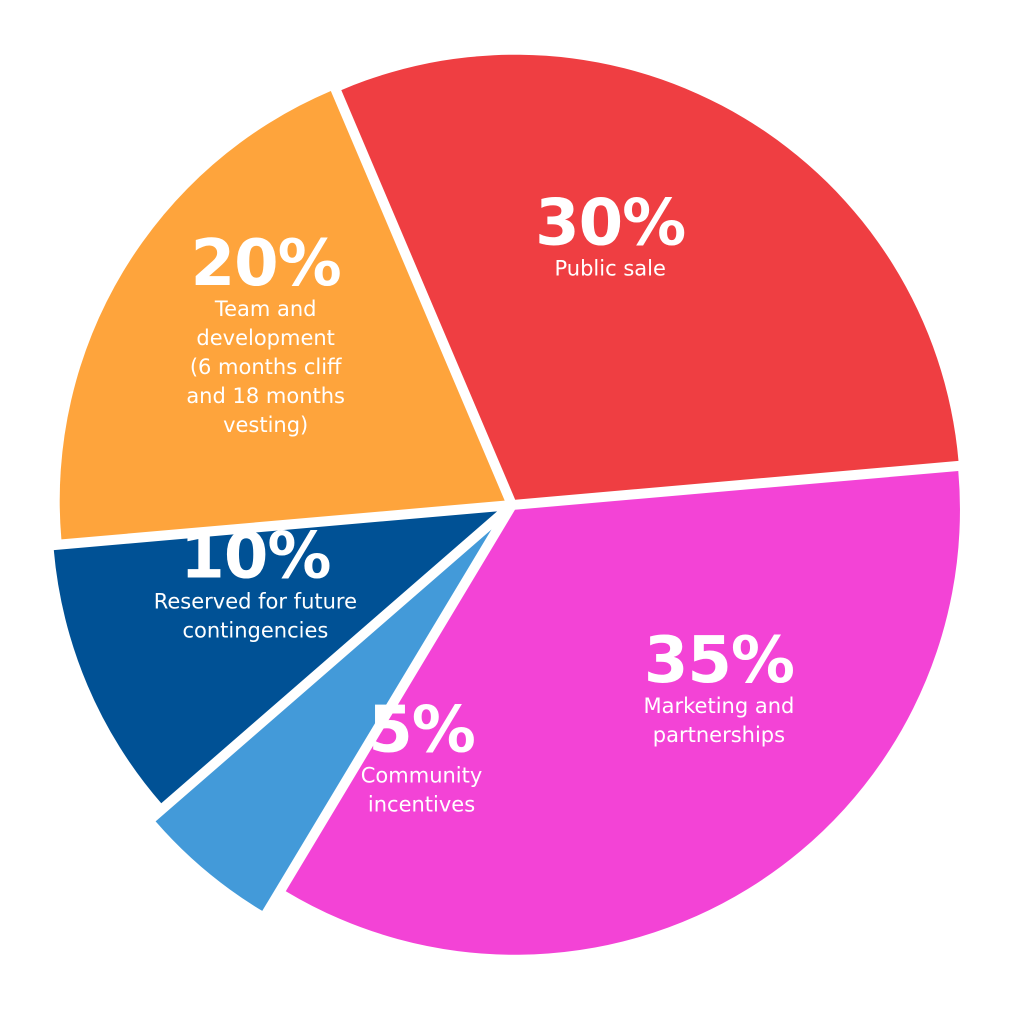 This screenshot has width=1024, height=1024. Describe the element at coordinates (610, 224) in the screenshot. I see `slice-value-label-public-sale: 30%` at that location.